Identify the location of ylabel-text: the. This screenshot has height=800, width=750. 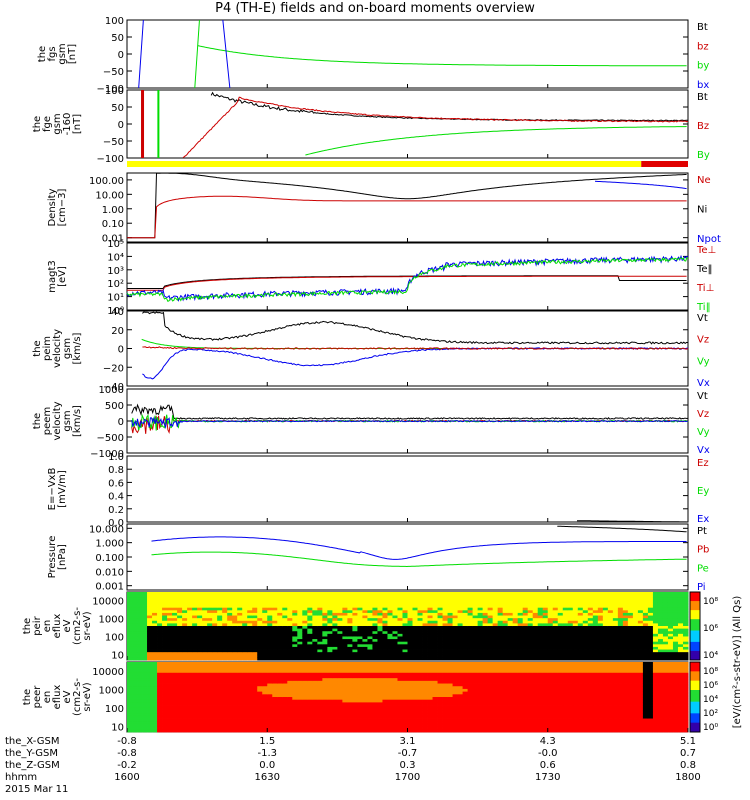
(27, 626).